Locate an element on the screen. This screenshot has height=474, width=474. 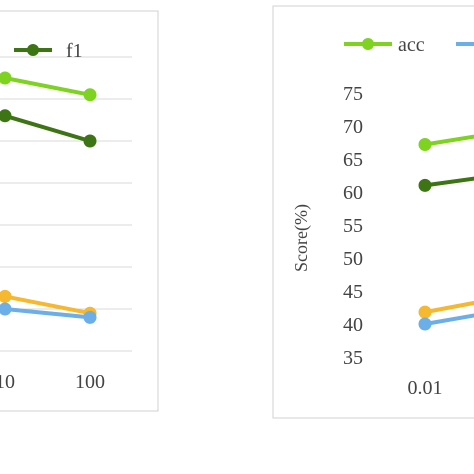
right-series-line-precision is located at coordinates (449, 307).